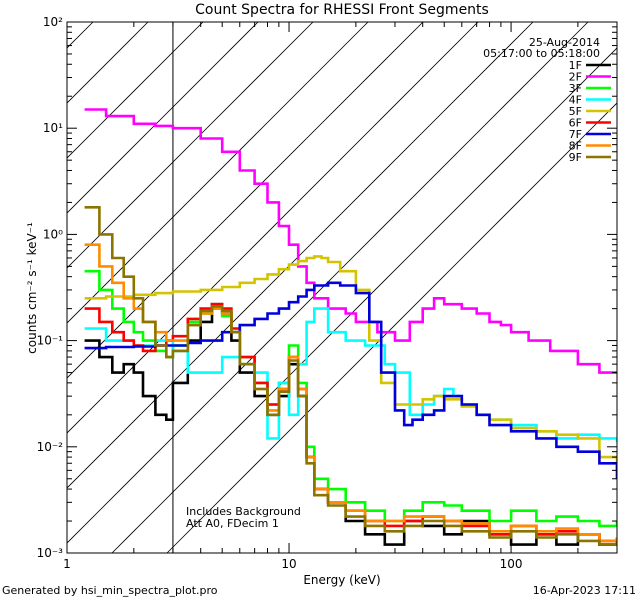 The width and height of the screenshot is (640, 600). What do you see at coordinates (575, 100) in the screenshot?
I see `legend-label-4F: 4F` at bounding box center [575, 100].